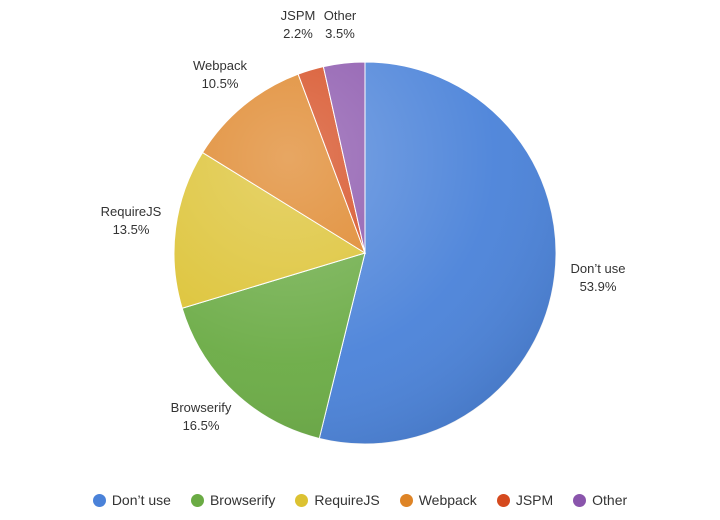  What do you see at coordinates (598, 268) in the screenshot?
I see `slice-label-name: Don’t use` at bounding box center [598, 268].